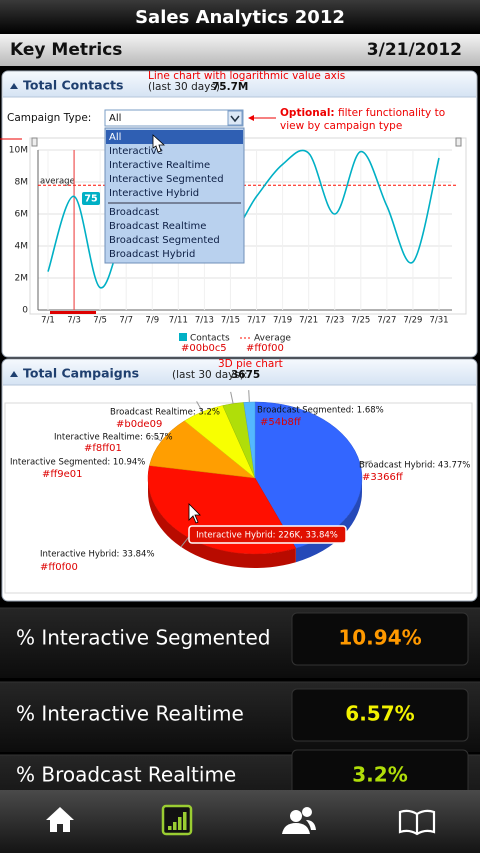 Image resolution: width=480 pixels, height=853 pixels. Describe the element at coordinates (383, 477) in the screenshot. I see `color-annotation: #3366ff` at that location.